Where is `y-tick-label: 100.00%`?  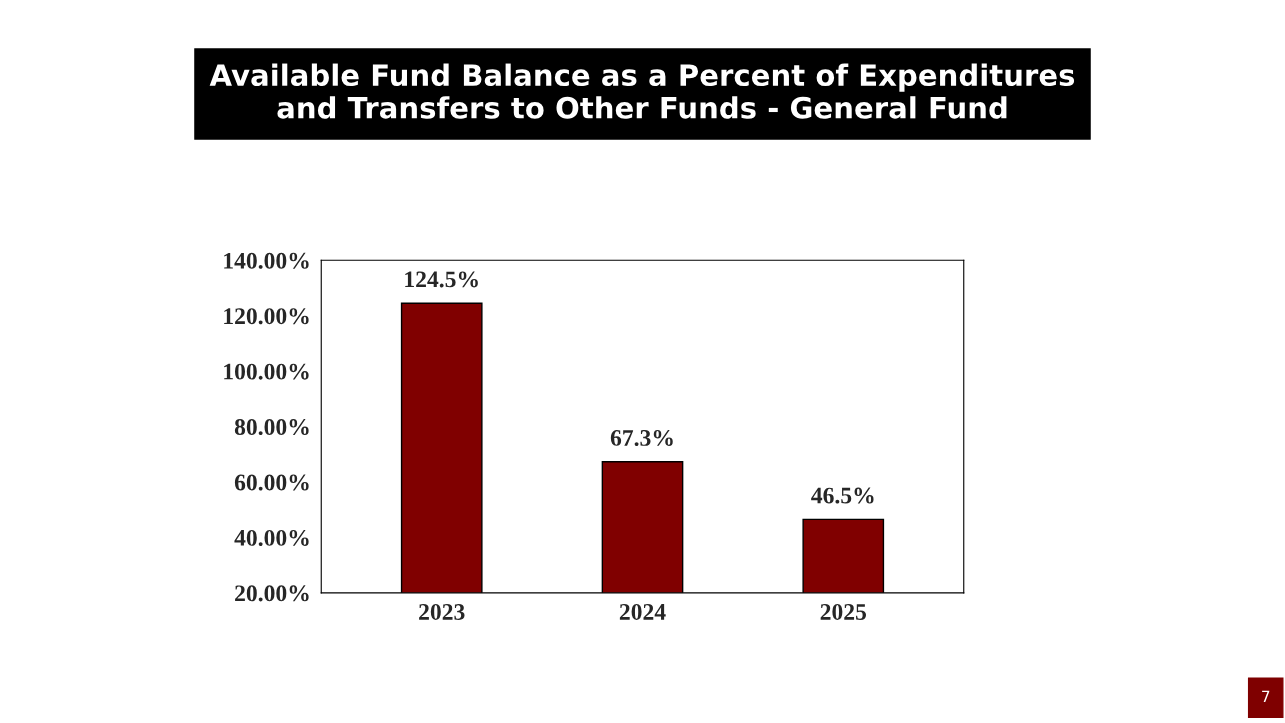
y-tick-label: 100.00% is located at coordinates (266, 371).